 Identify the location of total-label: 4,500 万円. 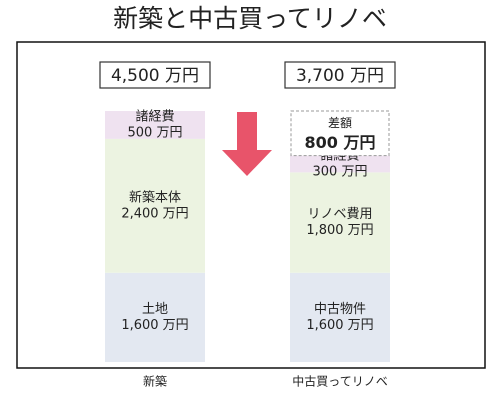
(155, 76).